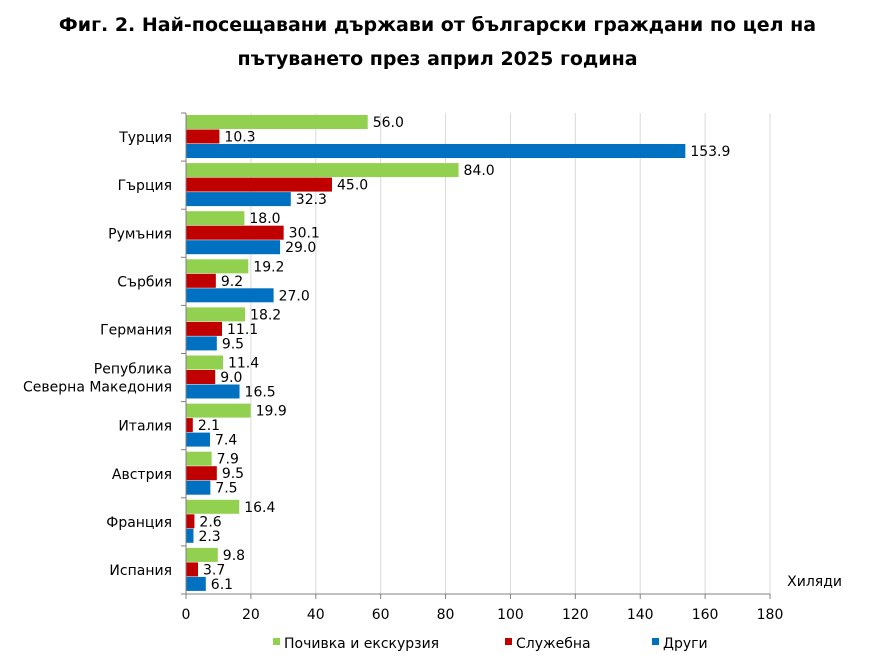 The height and width of the screenshot is (663, 875). I want to click on category-label-франция: Франция, so click(139, 523).